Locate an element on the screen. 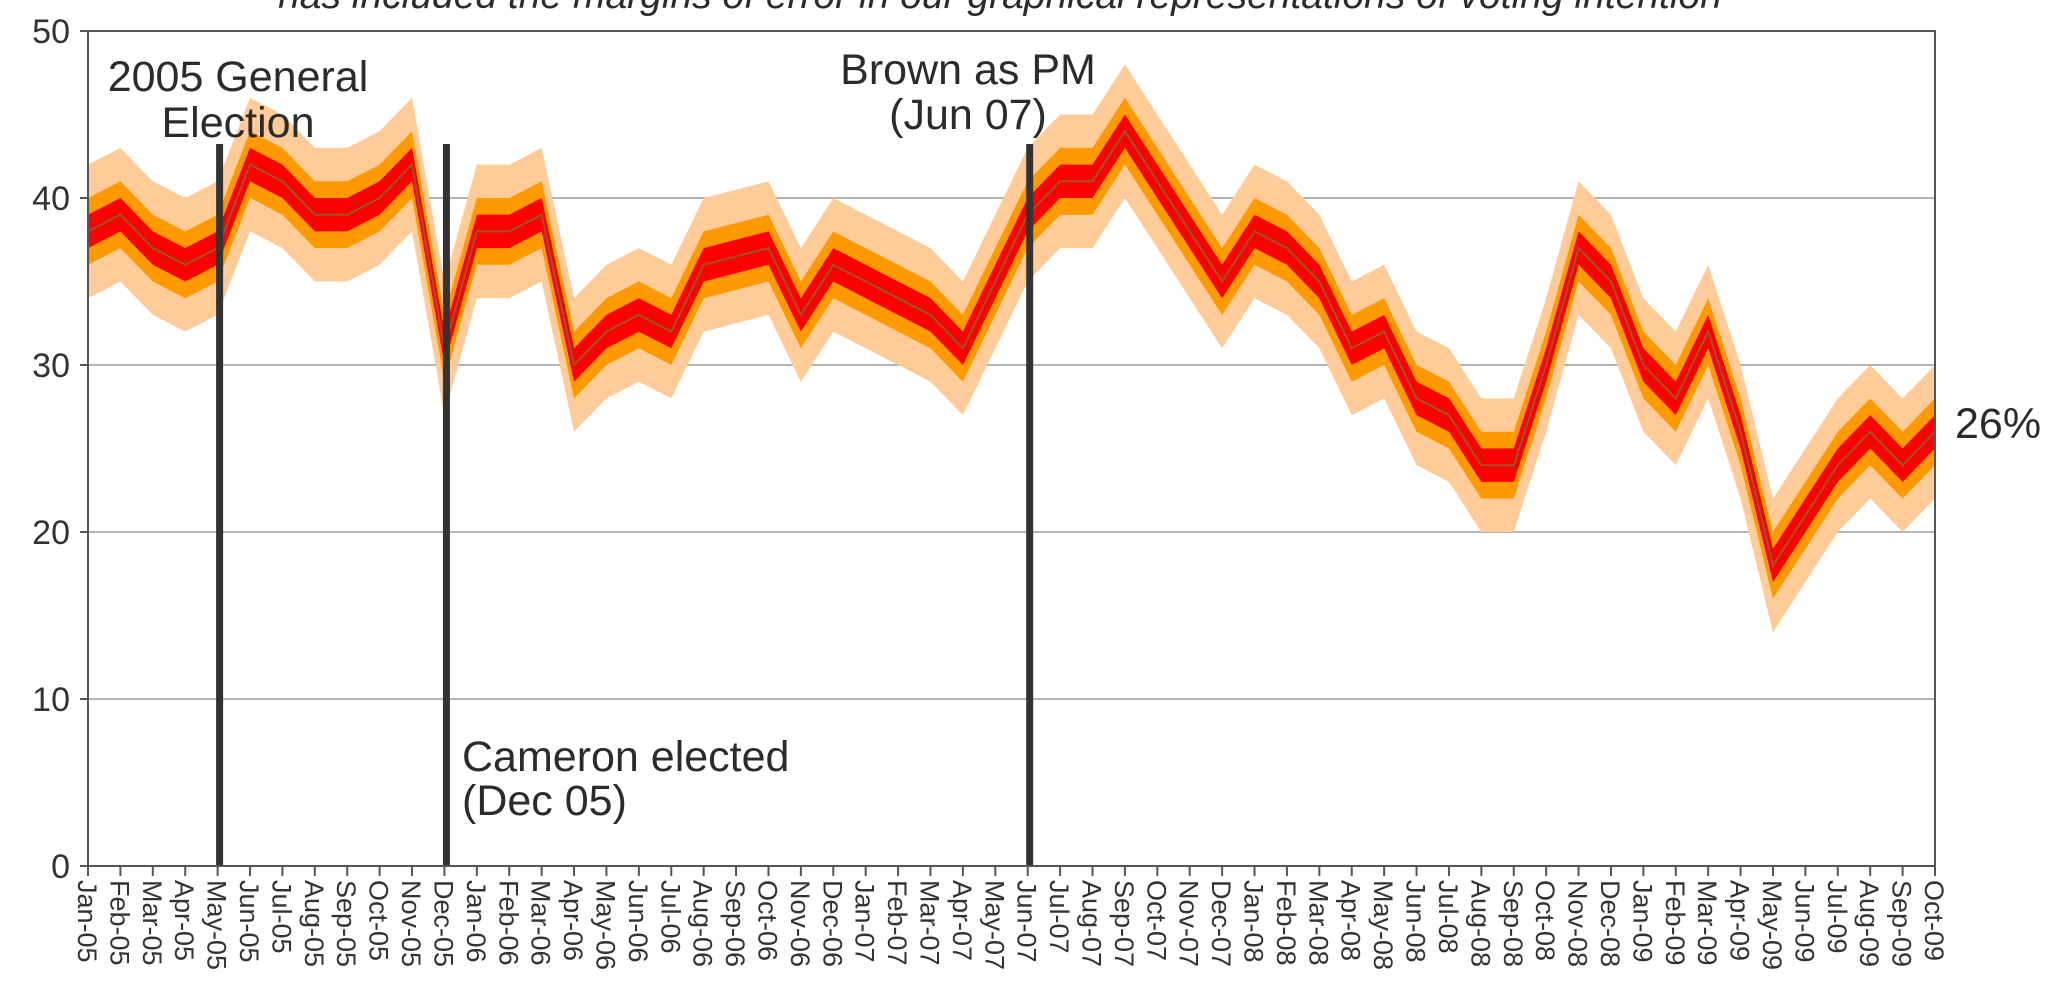 The width and height of the screenshot is (2069, 984). x-tick-label-Jun-05: Jun-05 is located at coordinates (249, 921).